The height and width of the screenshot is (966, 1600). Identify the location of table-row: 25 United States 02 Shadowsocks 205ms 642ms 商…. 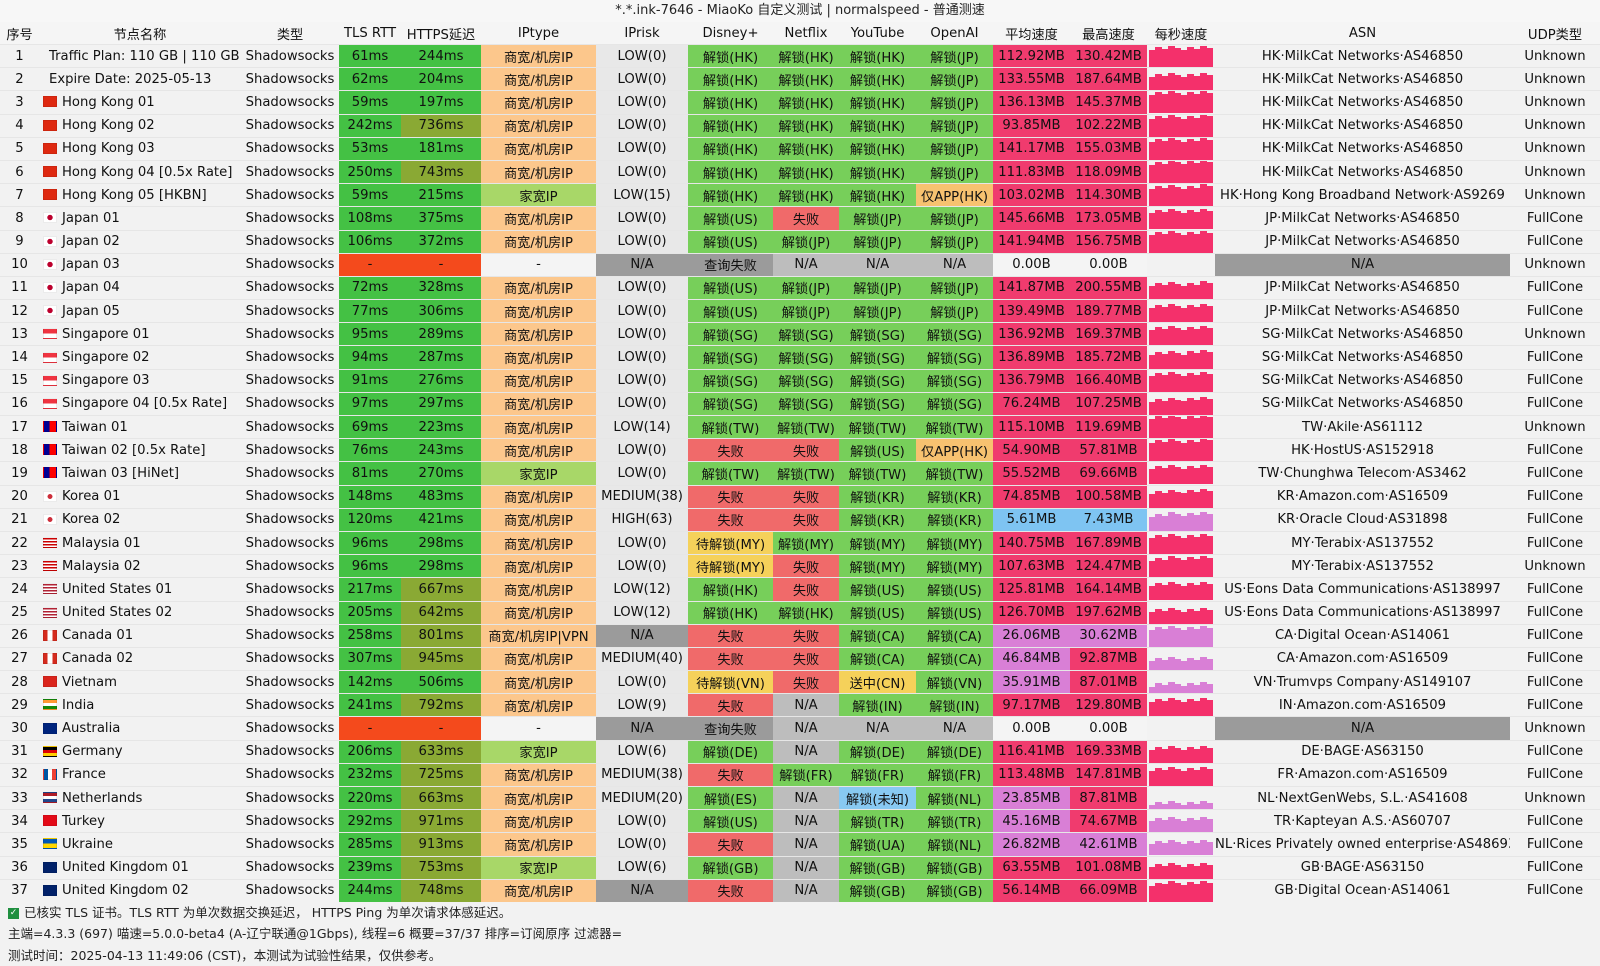
(800, 612).